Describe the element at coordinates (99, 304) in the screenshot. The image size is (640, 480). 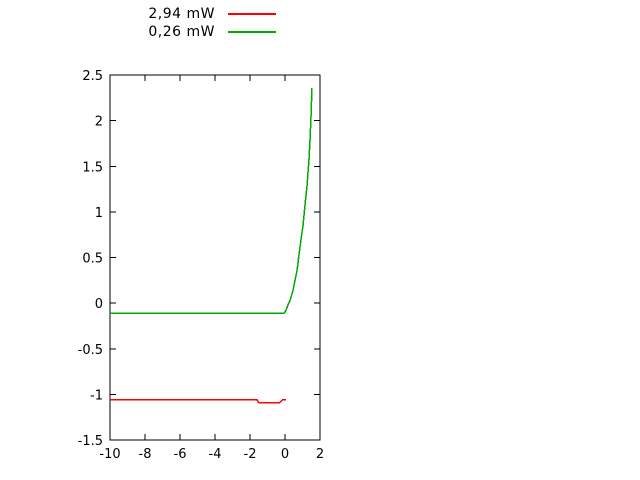
I see `y-tick-label: 0` at that location.